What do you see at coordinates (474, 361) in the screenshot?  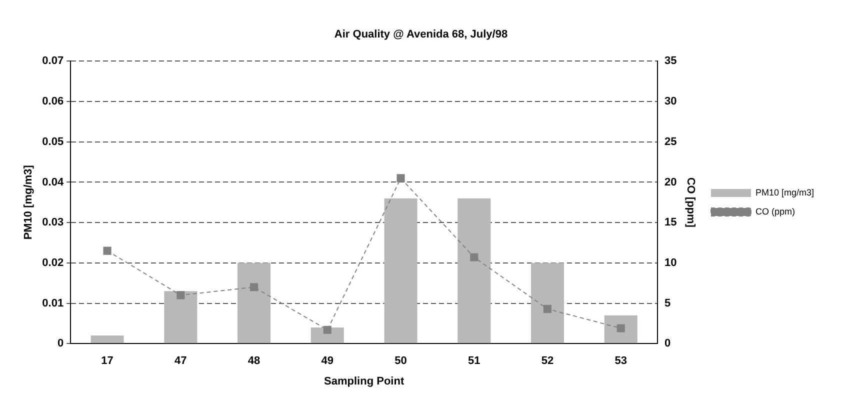 I see `x-tick-label: 51` at bounding box center [474, 361].